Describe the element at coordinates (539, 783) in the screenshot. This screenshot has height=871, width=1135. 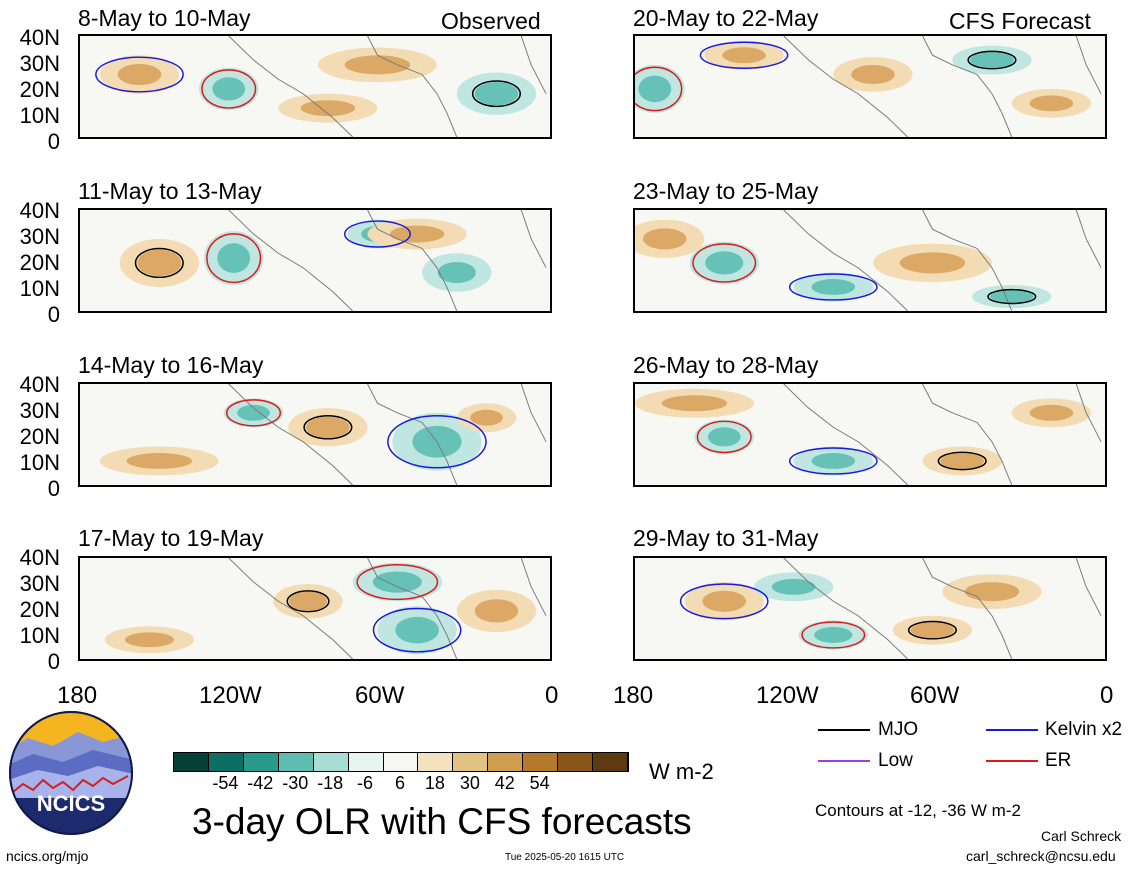
I see `colorbar-tick-label: 54` at that location.